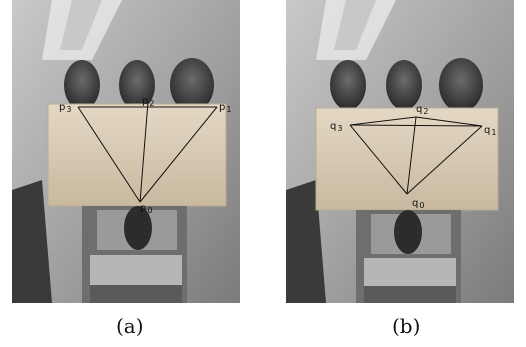 The height and width of the screenshot is (347, 526). I want to click on triangle-overlay-b, so click(416, 155).